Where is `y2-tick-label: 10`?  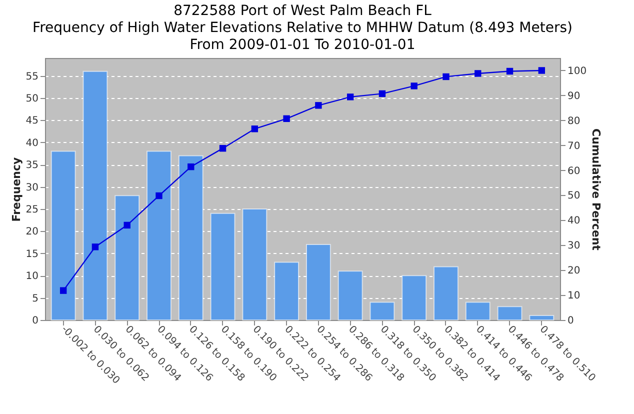
y2-tick-label: 10 is located at coordinates (574, 296).